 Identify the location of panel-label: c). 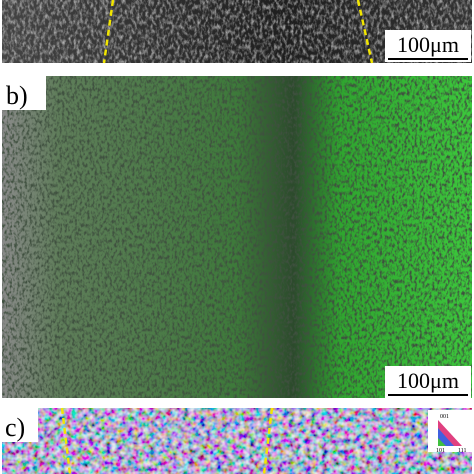
(15, 427).